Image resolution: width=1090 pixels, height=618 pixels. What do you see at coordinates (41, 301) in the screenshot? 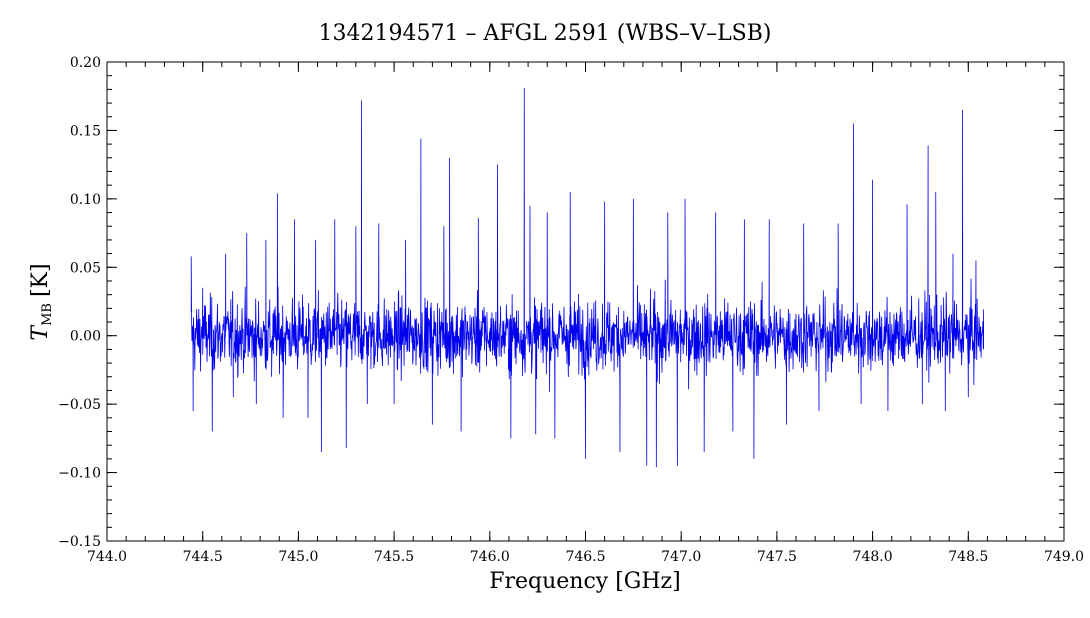
I see `y-axis-label: TMB [K]` at bounding box center [41, 301].